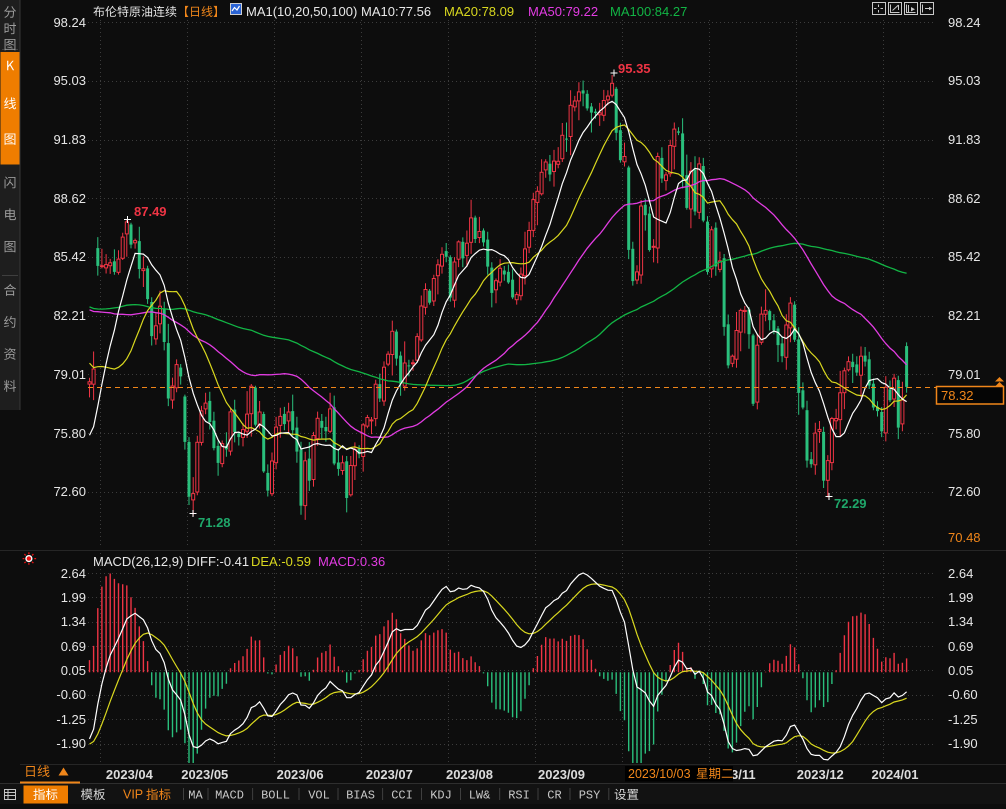 The image size is (1006, 809). Describe the element at coordinates (138, 561) in the screenshot. I see `svg-text: MACD(26,12,9)` at that location.